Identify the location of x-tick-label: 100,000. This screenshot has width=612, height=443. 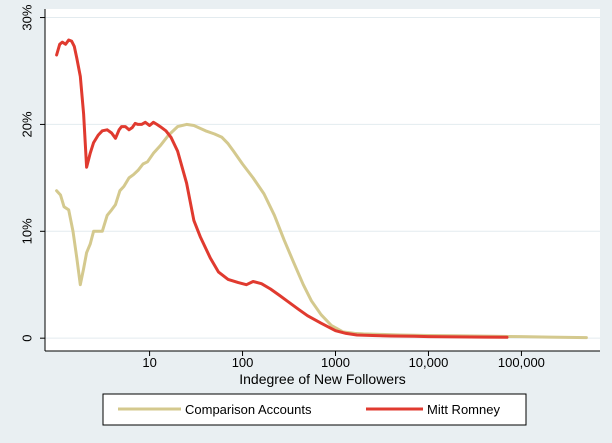
(521, 362).